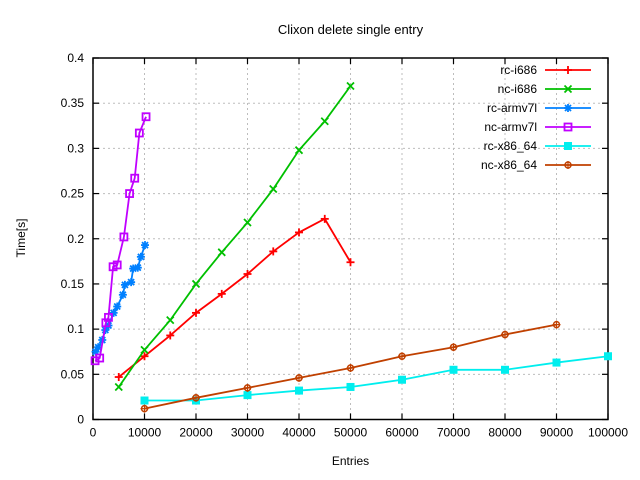  Describe the element at coordinates (518, 89) in the screenshot. I see `legend-label-nc-i686: nc-i686` at that location.